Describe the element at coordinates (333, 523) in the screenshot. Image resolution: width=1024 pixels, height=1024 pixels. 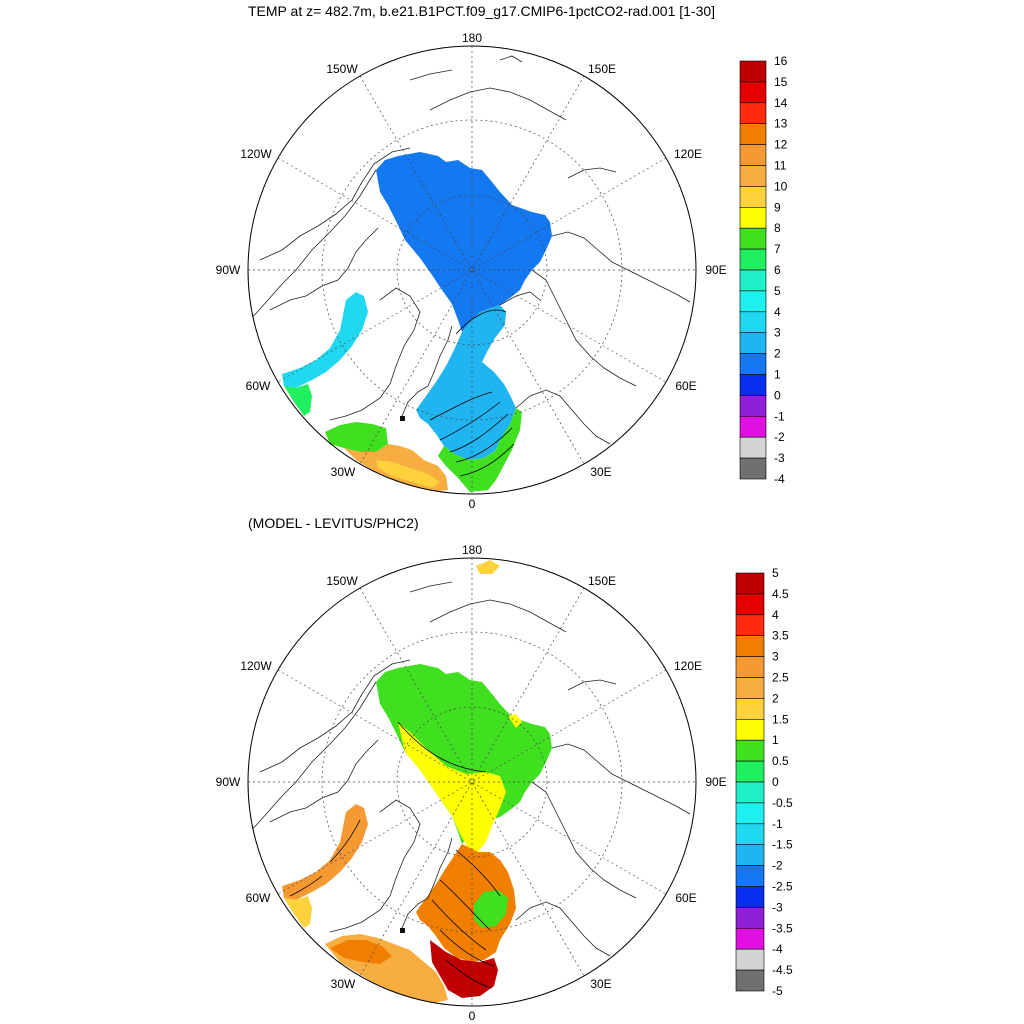
I see `bottom-panel-title: (MODEL - LEVITUS/PHC2)` at that location.